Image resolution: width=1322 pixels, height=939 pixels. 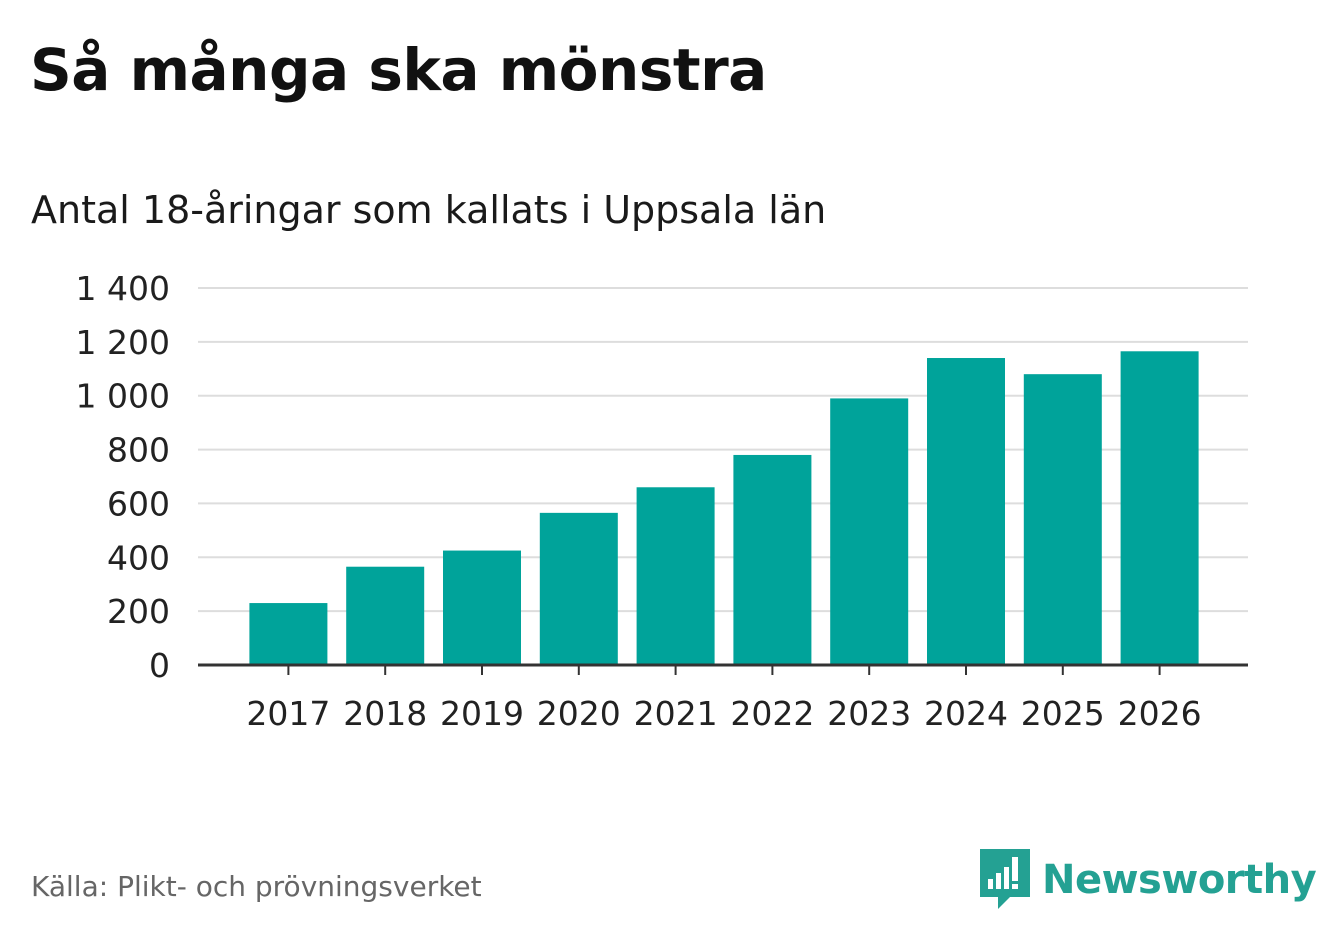 What do you see at coordinates (138, 611) in the screenshot?
I see `y-tick-label: 200` at bounding box center [138, 611].